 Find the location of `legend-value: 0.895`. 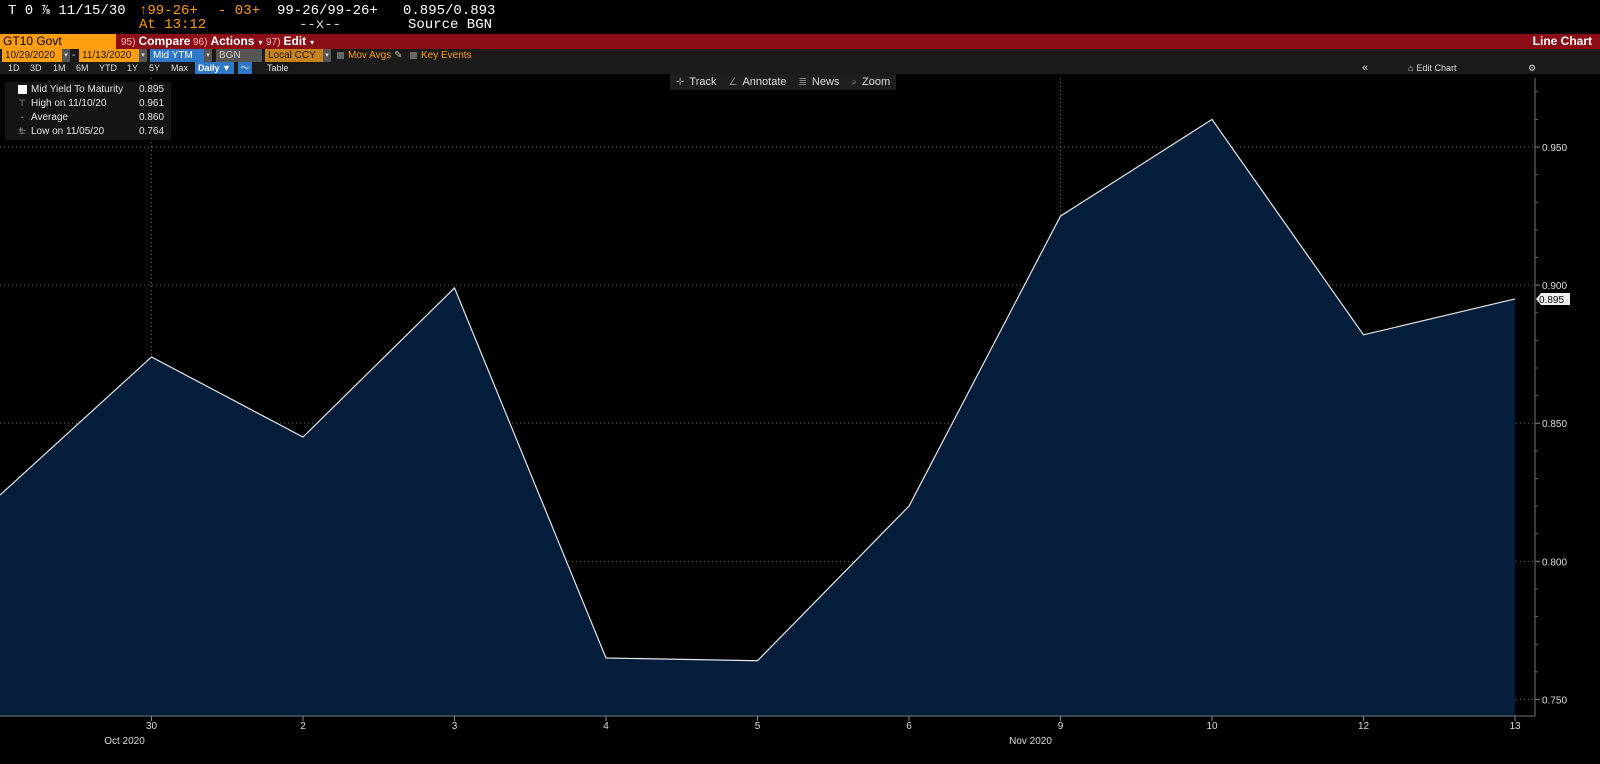

legend-value: 0.895 is located at coordinates (152, 89).